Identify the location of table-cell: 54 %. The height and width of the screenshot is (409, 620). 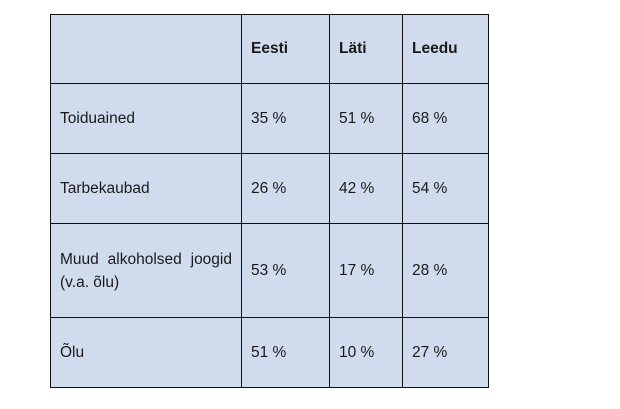
(445, 188).